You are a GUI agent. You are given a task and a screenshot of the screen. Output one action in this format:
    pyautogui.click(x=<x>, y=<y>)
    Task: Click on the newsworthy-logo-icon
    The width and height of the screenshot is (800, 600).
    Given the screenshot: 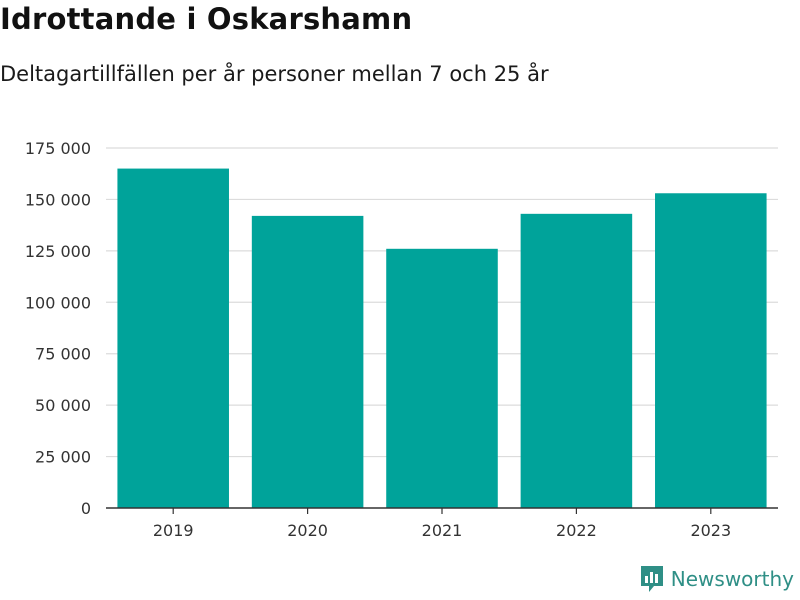 What is the action you would take?
    pyautogui.click(x=651, y=579)
    